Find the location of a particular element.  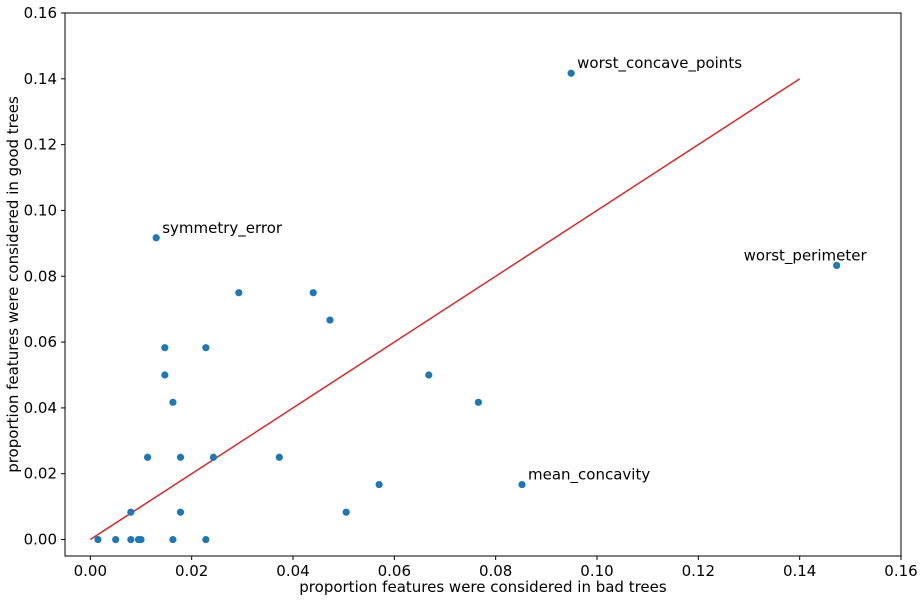

y-tick-label: 0.02 is located at coordinates (40, 474).